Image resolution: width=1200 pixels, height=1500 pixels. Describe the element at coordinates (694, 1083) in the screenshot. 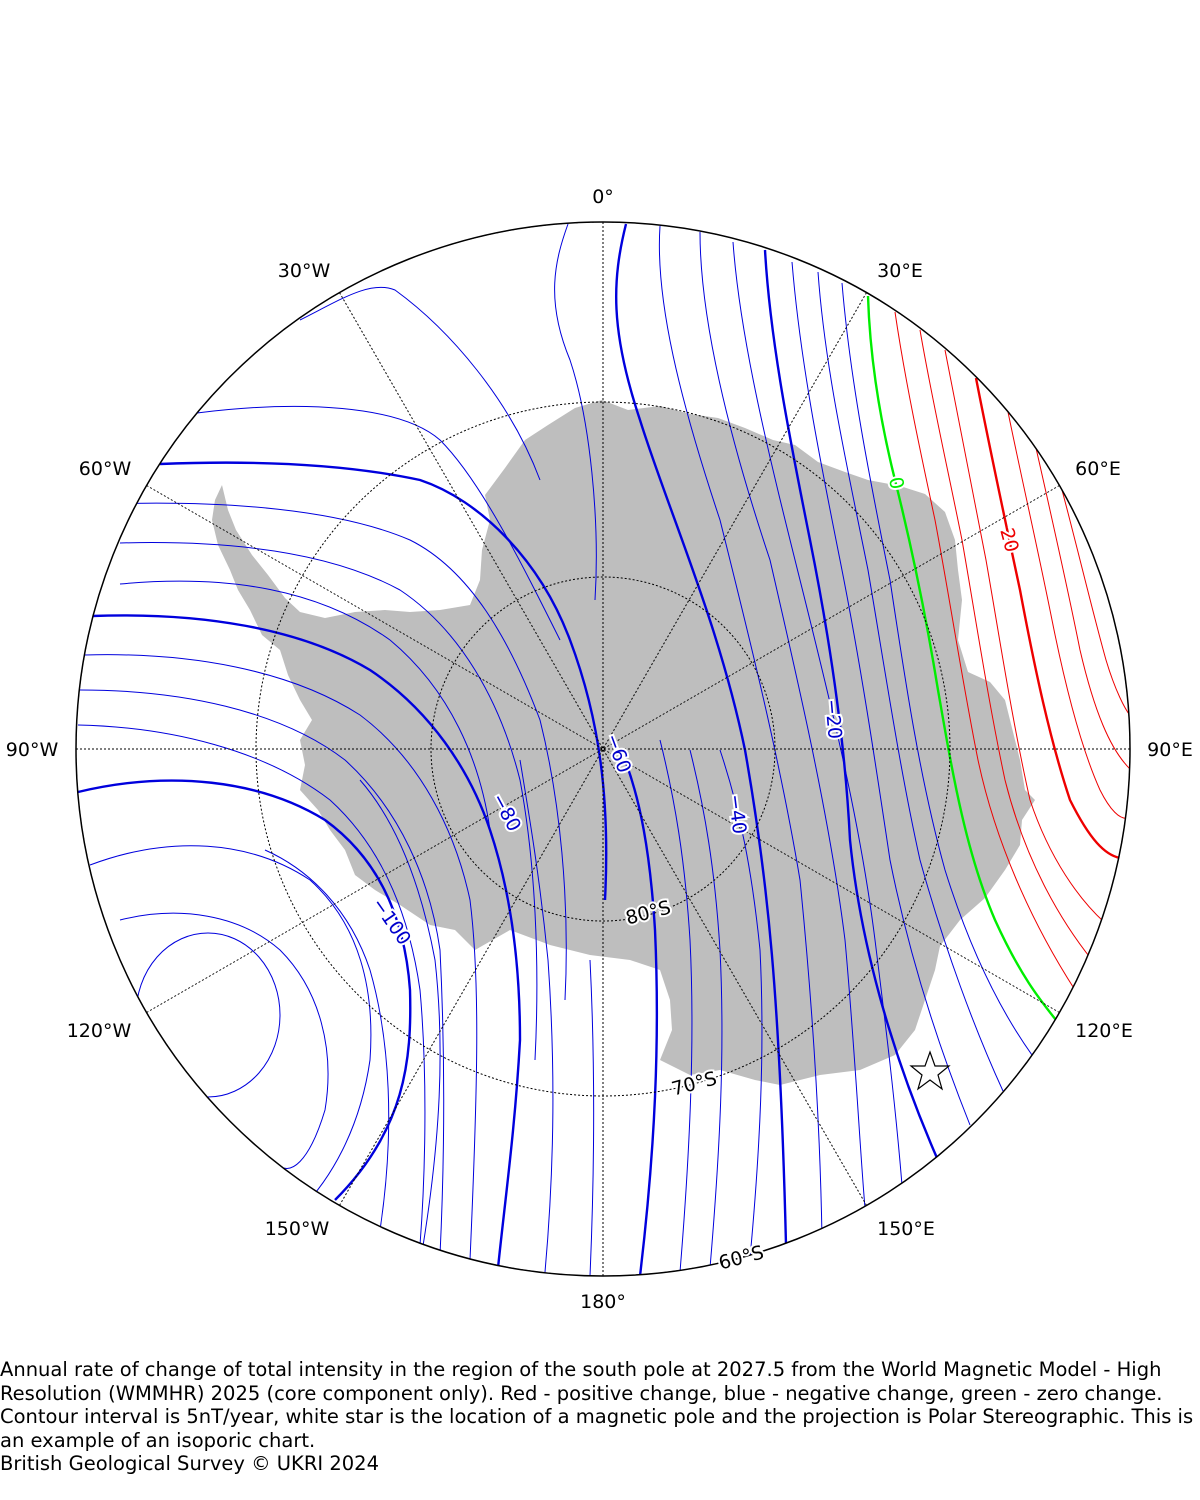

I see `parallel-label: 70°S` at that location.